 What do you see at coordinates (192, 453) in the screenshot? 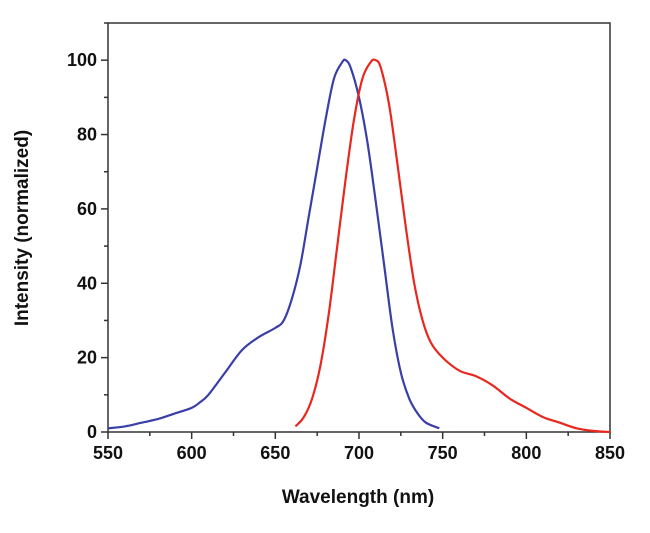
I see `x-tick-label: 600` at bounding box center [192, 453].